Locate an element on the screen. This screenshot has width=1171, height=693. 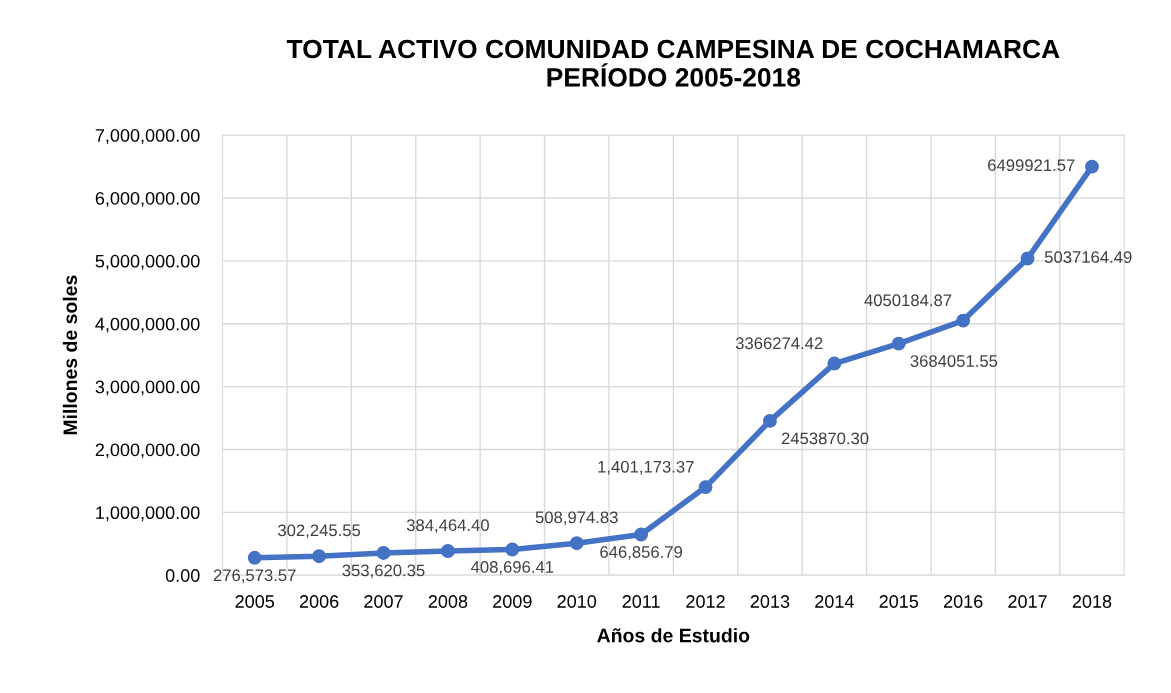
data-label: 4050184.87 is located at coordinates (908, 300).